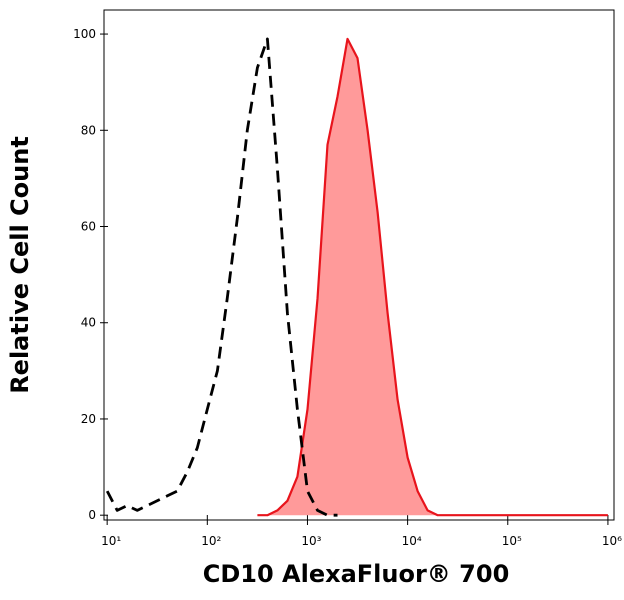  I want to click on x-tick-label: 10⁵, so click(512, 541).